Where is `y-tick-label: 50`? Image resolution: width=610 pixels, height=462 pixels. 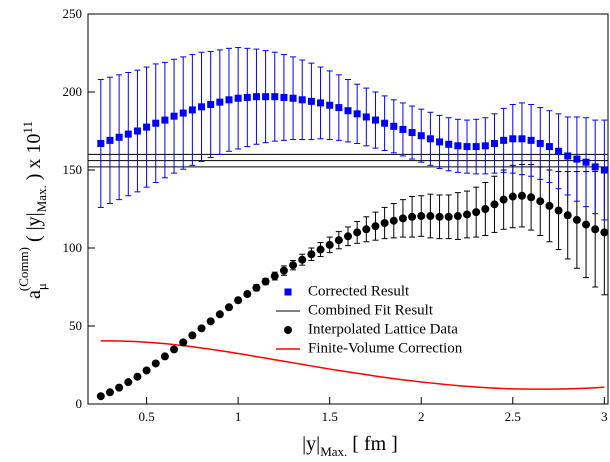
y-tick-label: 50 is located at coordinates (75, 325).